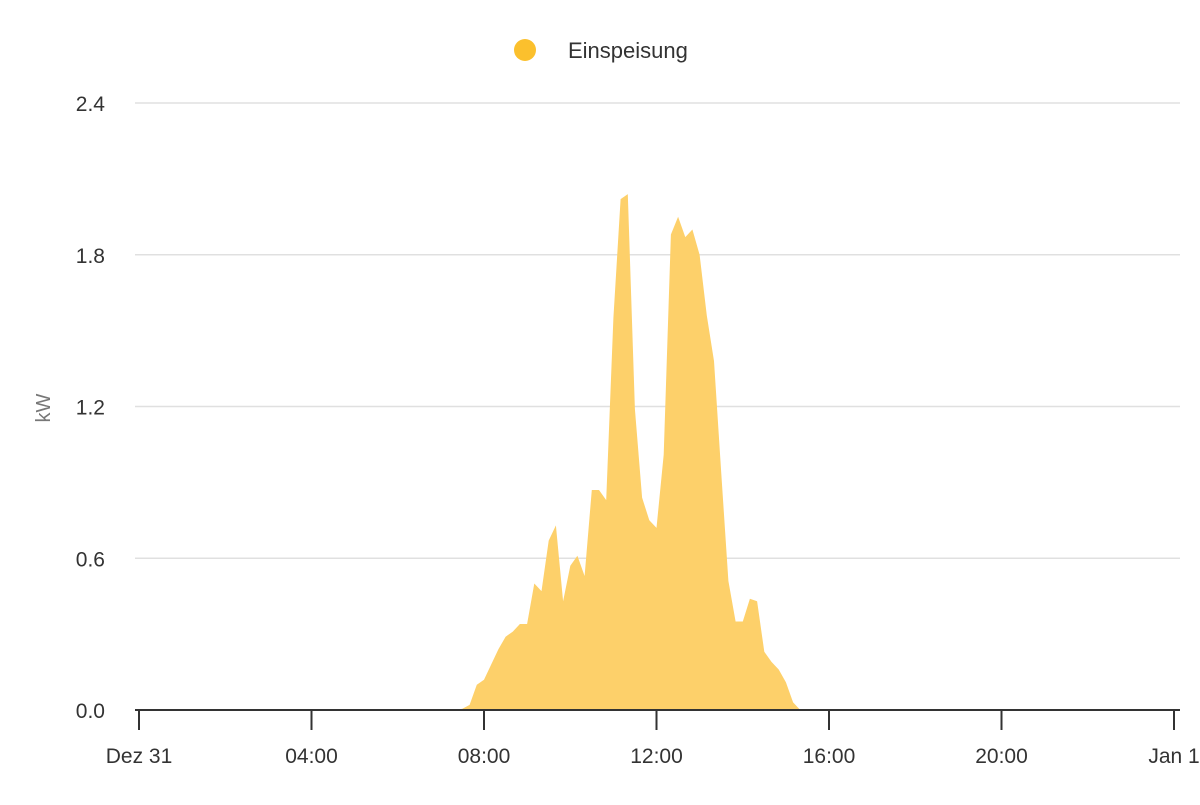 The width and height of the screenshot is (1200, 805). What do you see at coordinates (1173, 756) in the screenshot?
I see `x-tick-label: Jan 1` at bounding box center [1173, 756].